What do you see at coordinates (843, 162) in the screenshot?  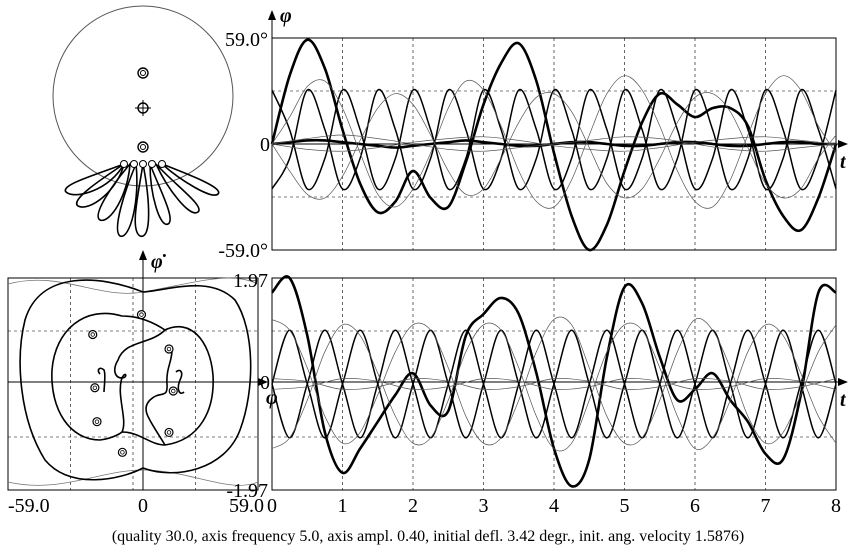 I see `angle-plot-x-label: t` at bounding box center [843, 162].